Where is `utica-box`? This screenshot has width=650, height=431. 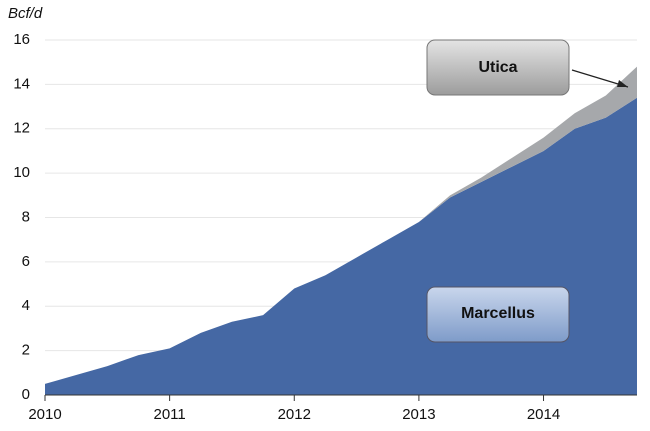
utica-box is located at coordinates (498, 67).